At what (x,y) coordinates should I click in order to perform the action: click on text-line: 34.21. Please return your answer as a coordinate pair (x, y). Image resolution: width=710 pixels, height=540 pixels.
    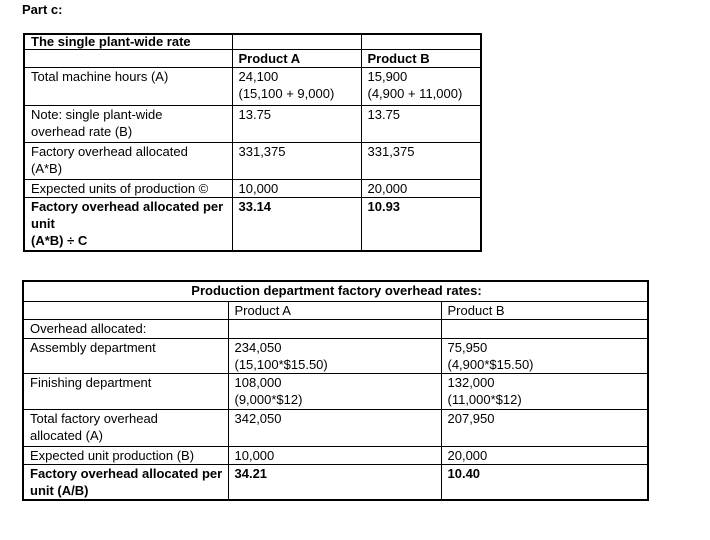
    Looking at the image, I should click on (251, 473).